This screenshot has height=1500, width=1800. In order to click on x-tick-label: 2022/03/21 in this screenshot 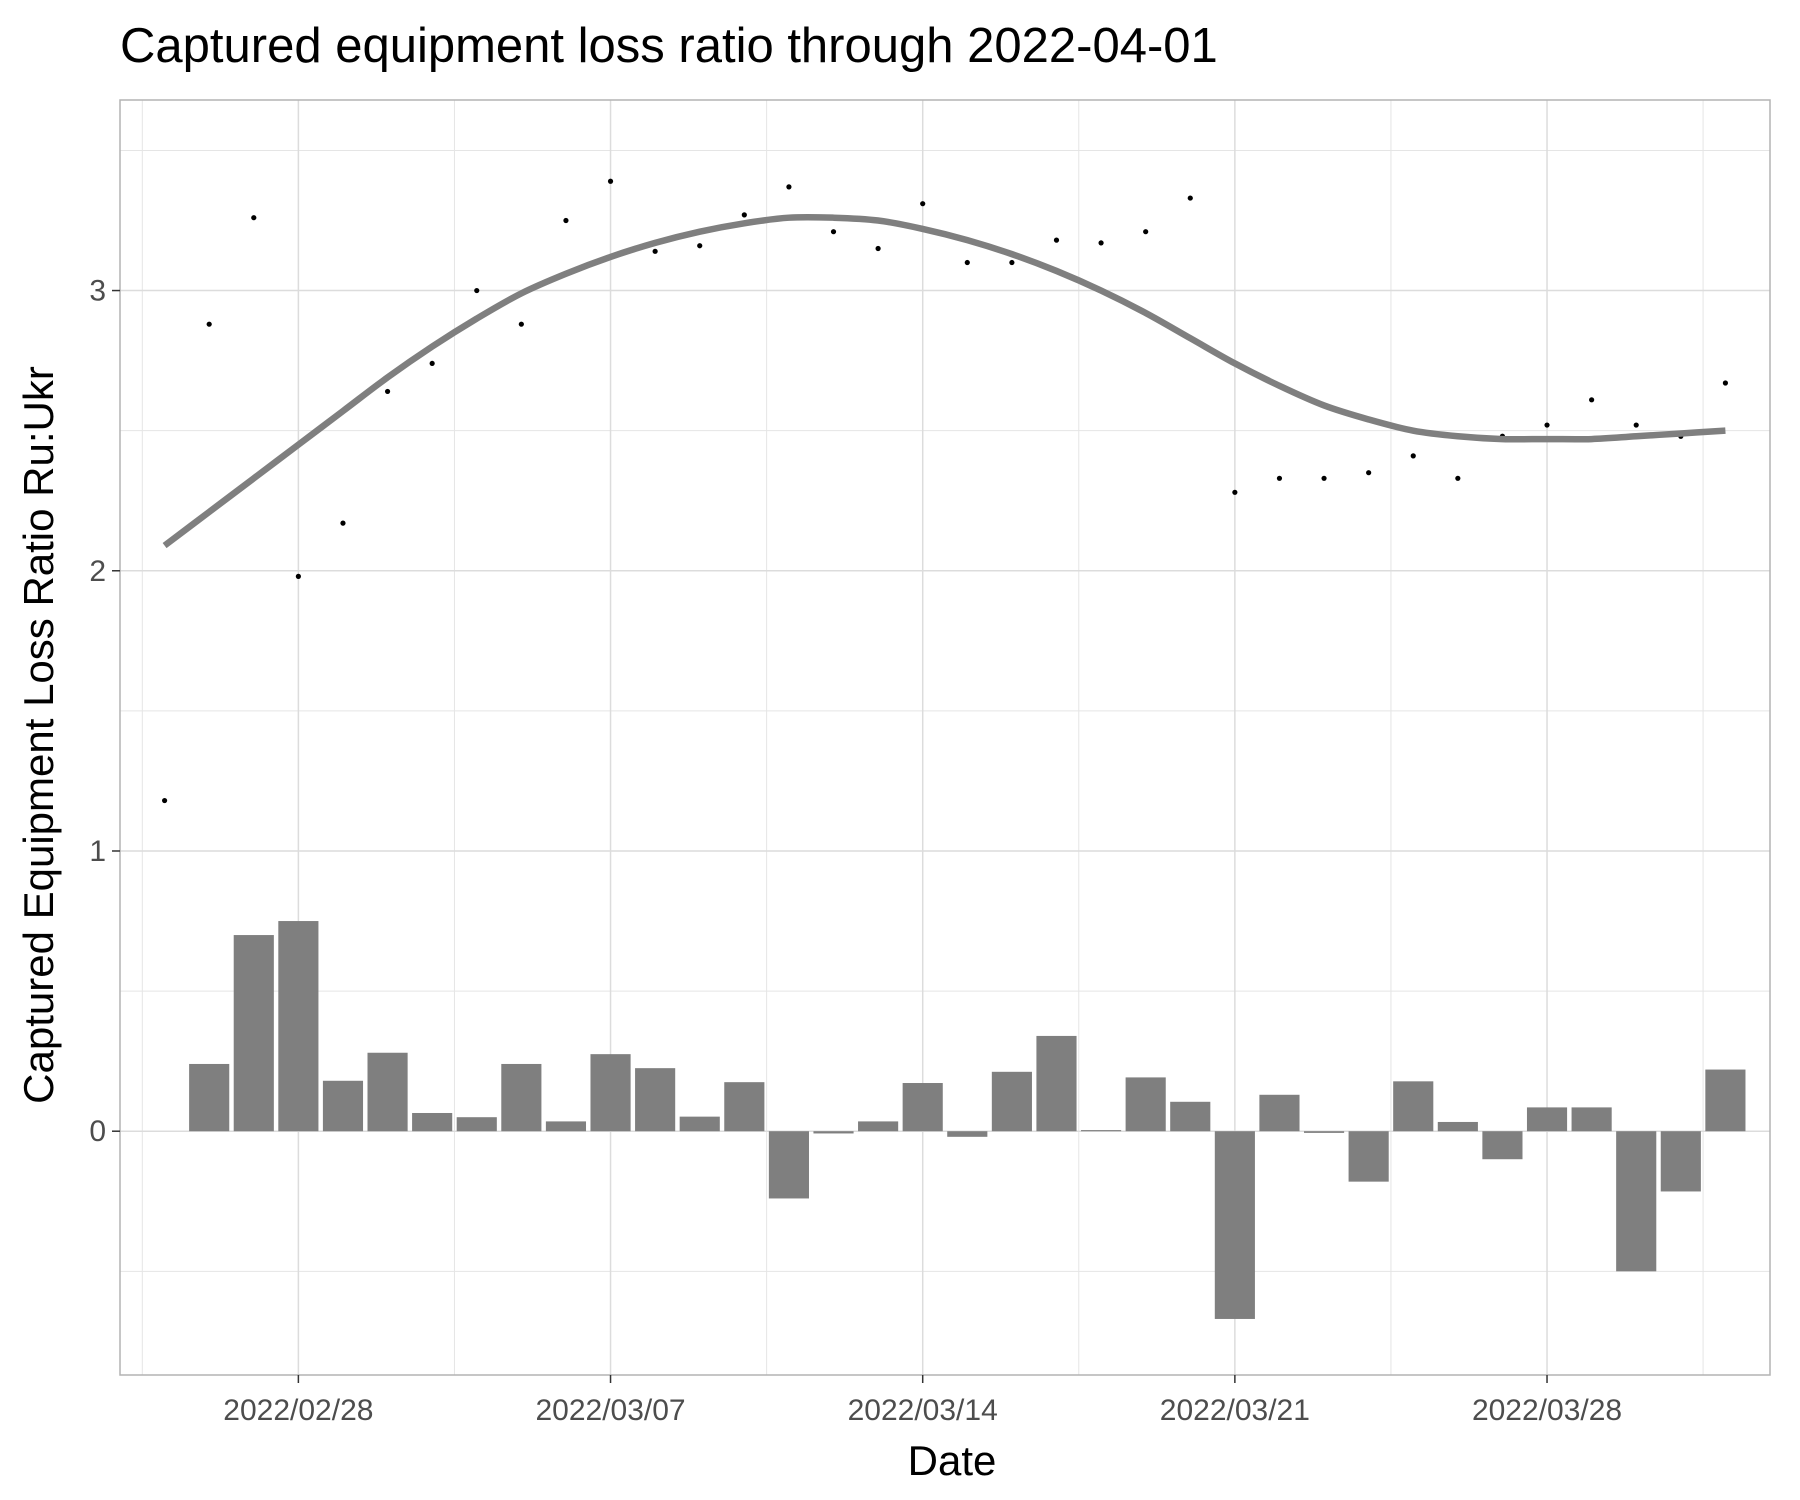, I will do `click(1235, 1410)`.